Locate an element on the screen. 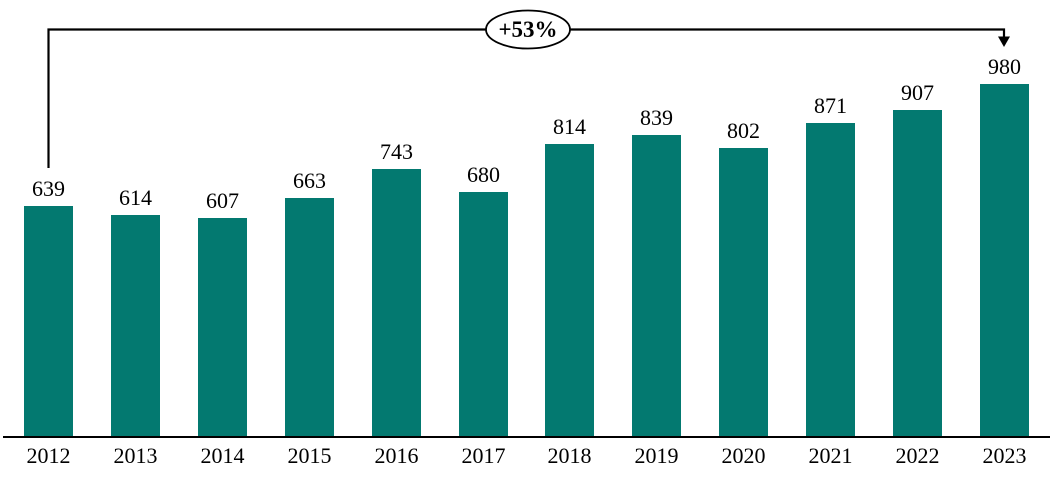 The width and height of the screenshot is (1058, 486). bar-group: 614 is located at coordinates (135, 311).